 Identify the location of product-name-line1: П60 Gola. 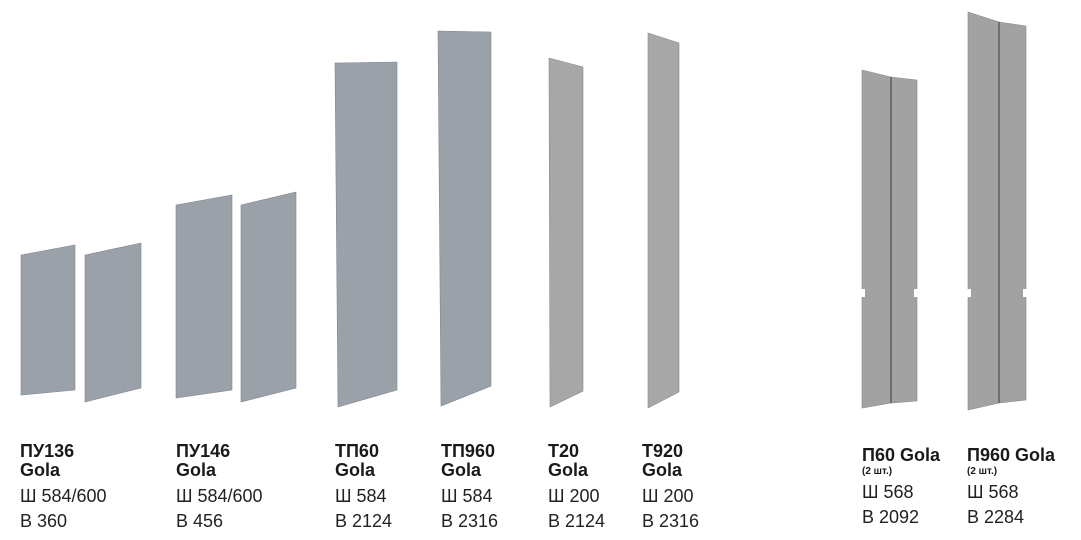
(901, 455).